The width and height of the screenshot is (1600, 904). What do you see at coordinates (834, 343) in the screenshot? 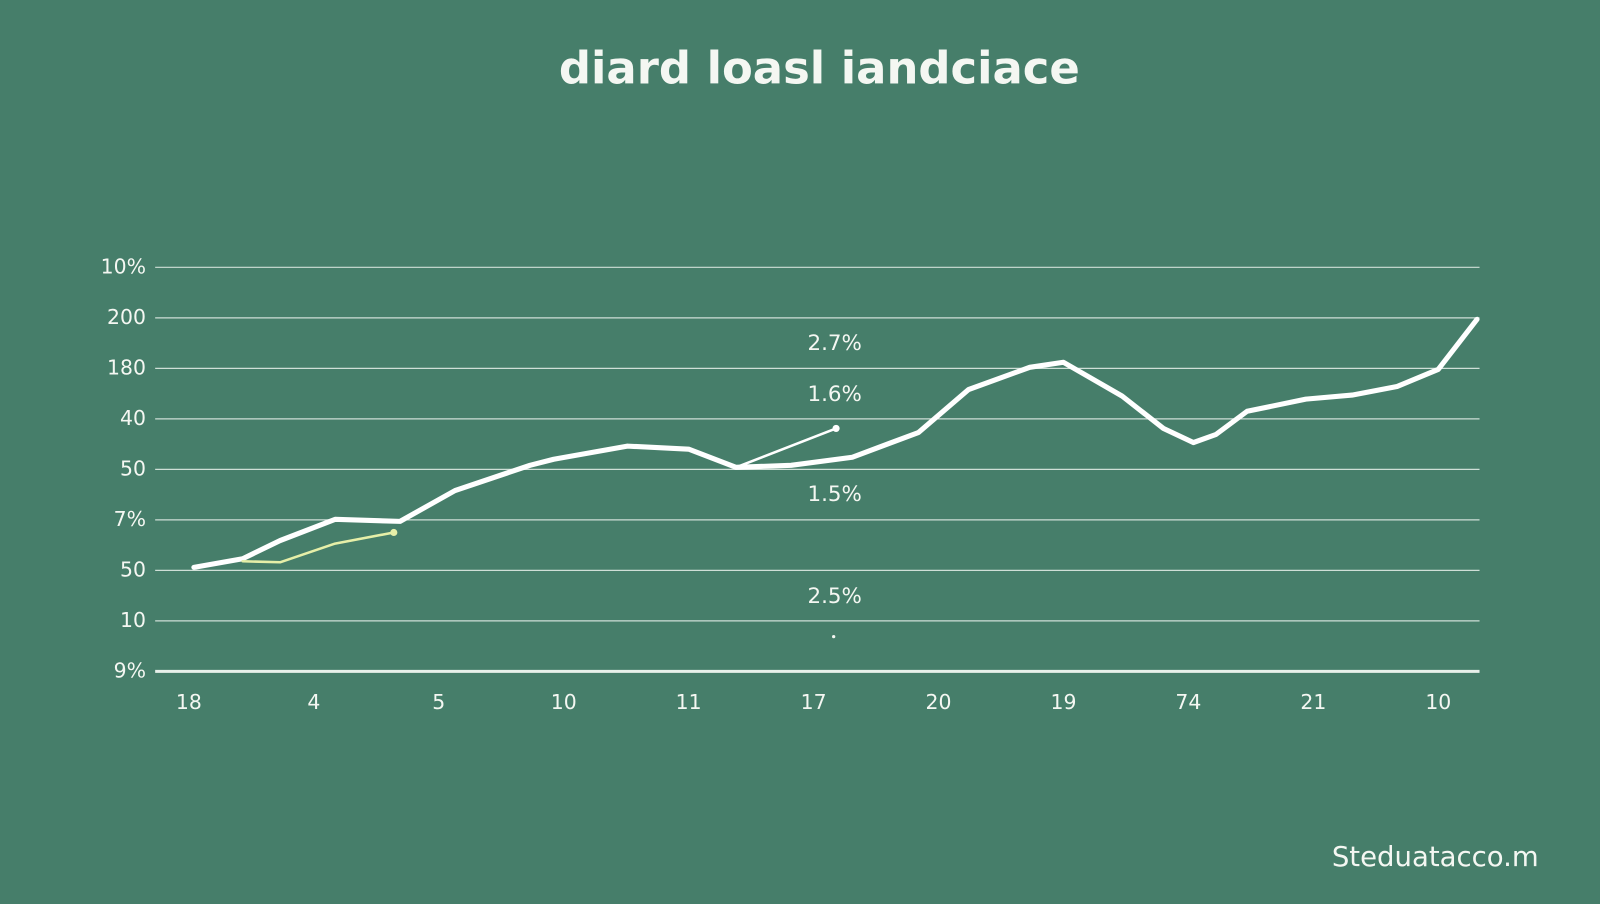
I see `annotation: 2.7%` at bounding box center [834, 343].